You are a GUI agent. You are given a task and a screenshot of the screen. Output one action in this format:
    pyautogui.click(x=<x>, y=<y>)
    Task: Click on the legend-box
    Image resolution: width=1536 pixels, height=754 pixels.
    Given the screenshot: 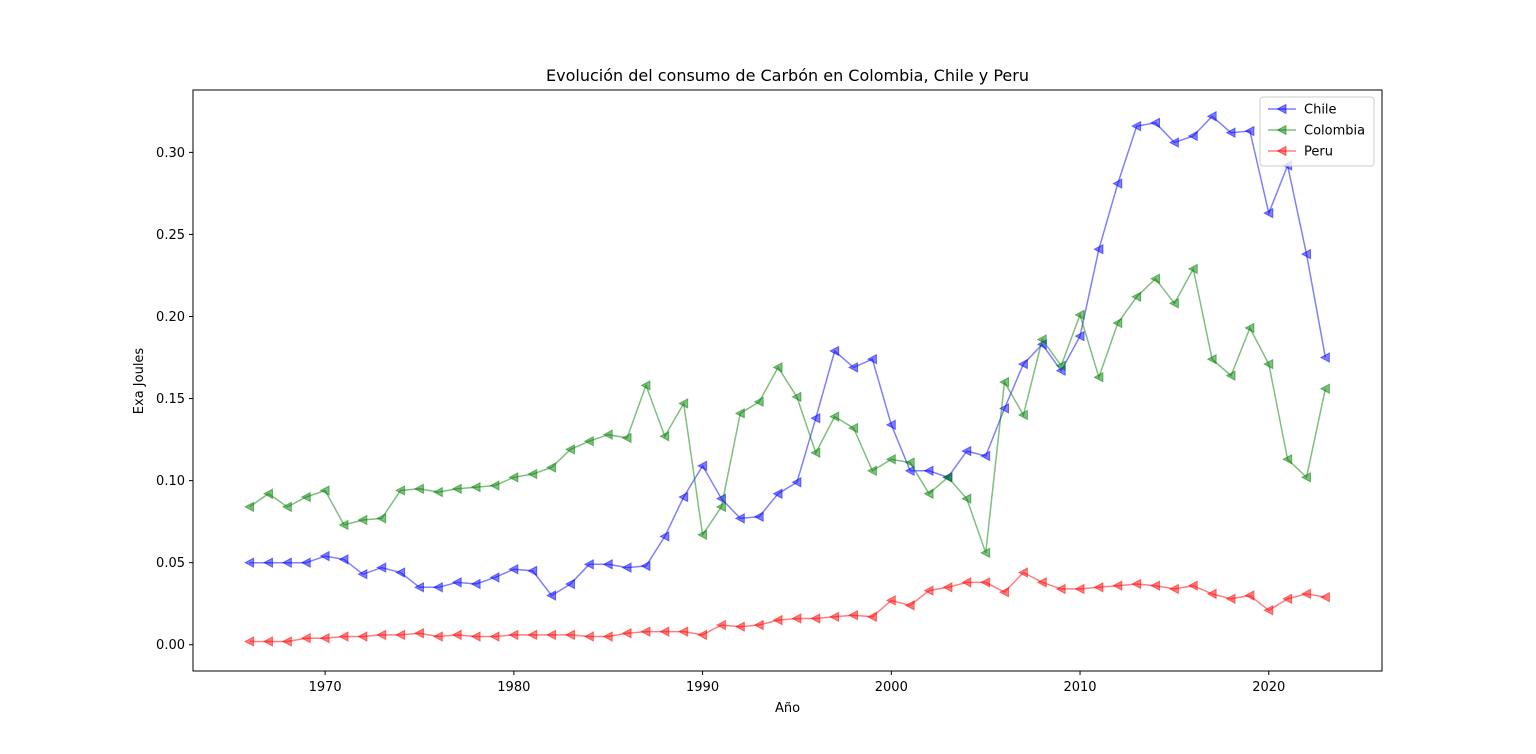 What is the action you would take?
    pyautogui.click(x=1317, y=131)
    